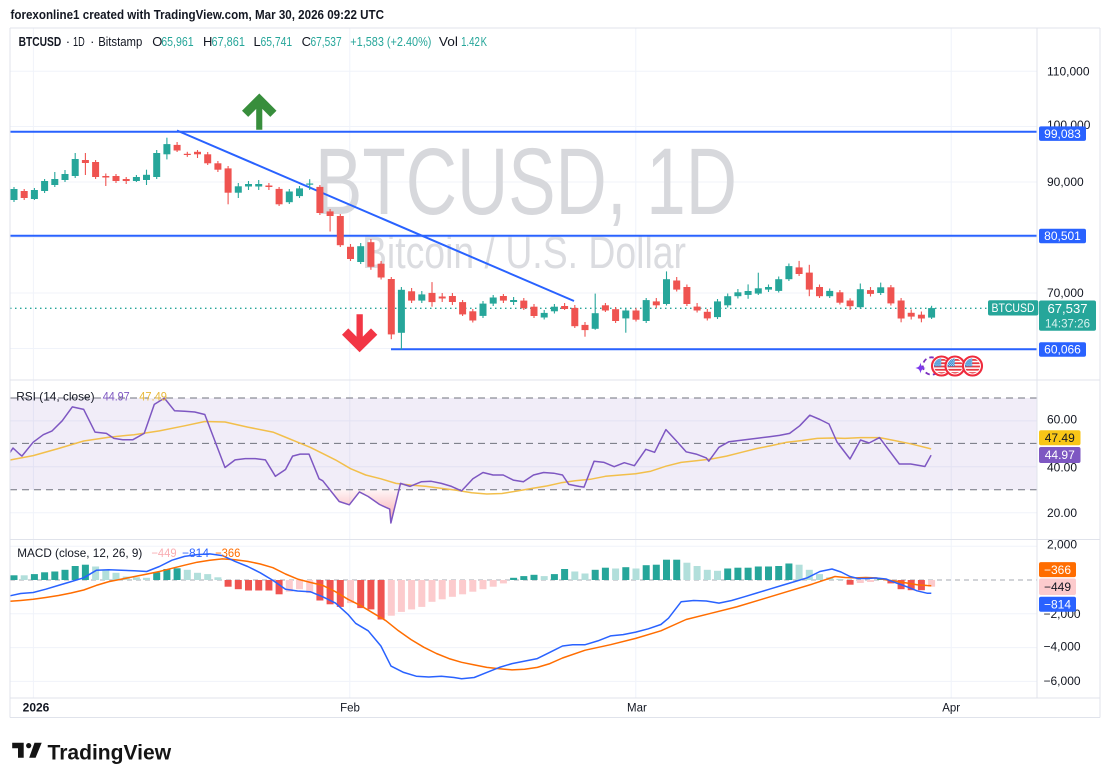 Image resolution: width=1110 pixels, height=781 pixels. Describe the element at coordinates (1065, 293) in the screenshot. I see `svg-text: 70,000` at that location.